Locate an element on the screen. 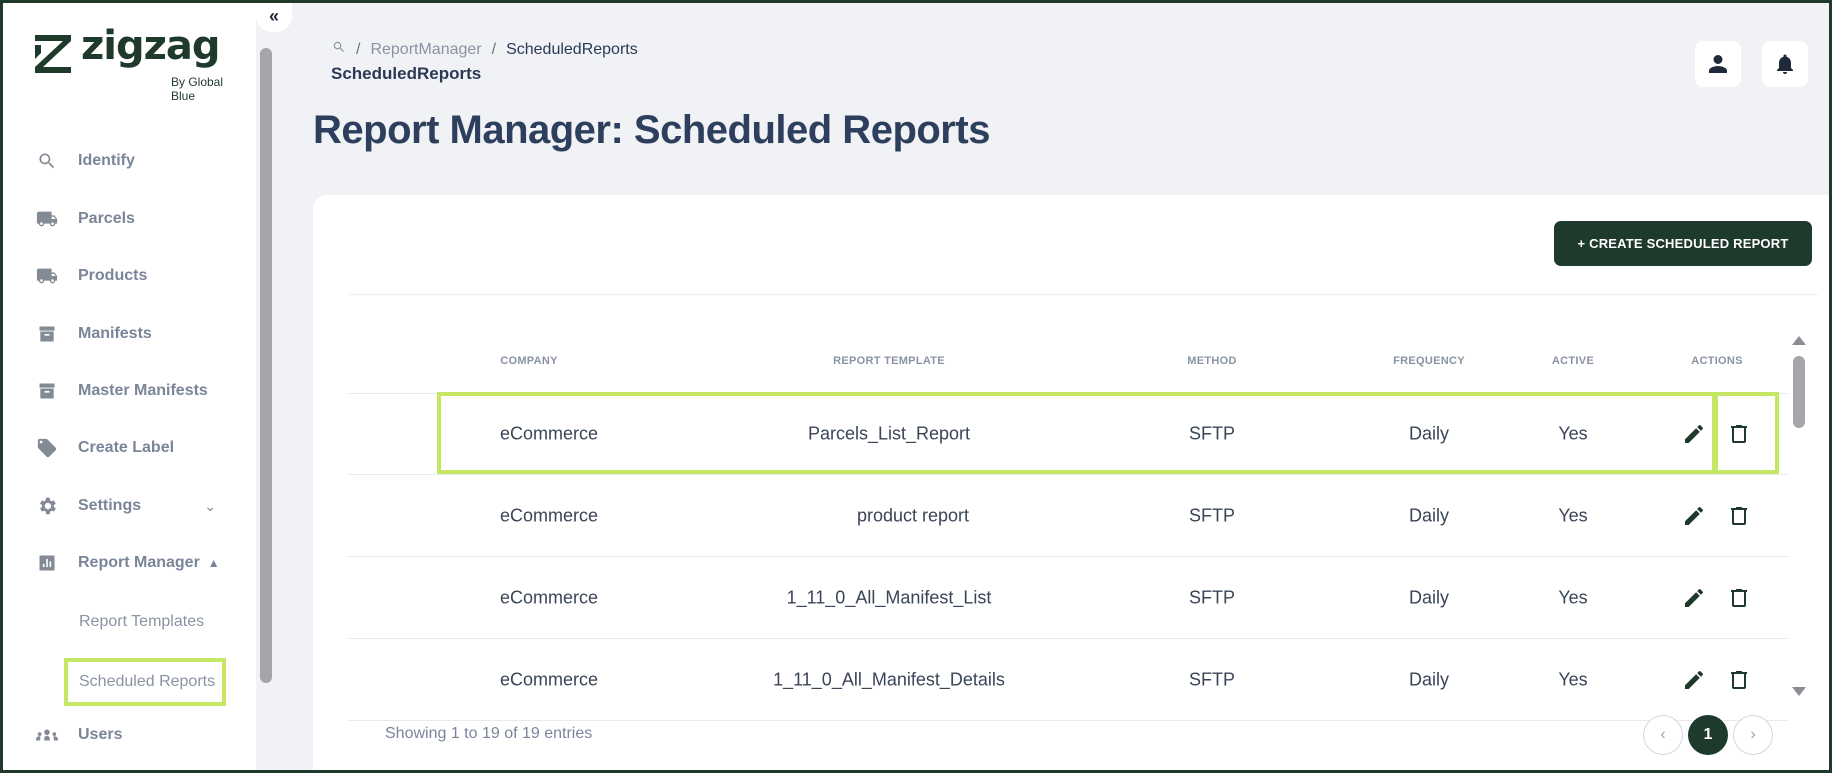 This screenshot has width=1832, height=773. gear-icon is located at coordinates (47, 506).